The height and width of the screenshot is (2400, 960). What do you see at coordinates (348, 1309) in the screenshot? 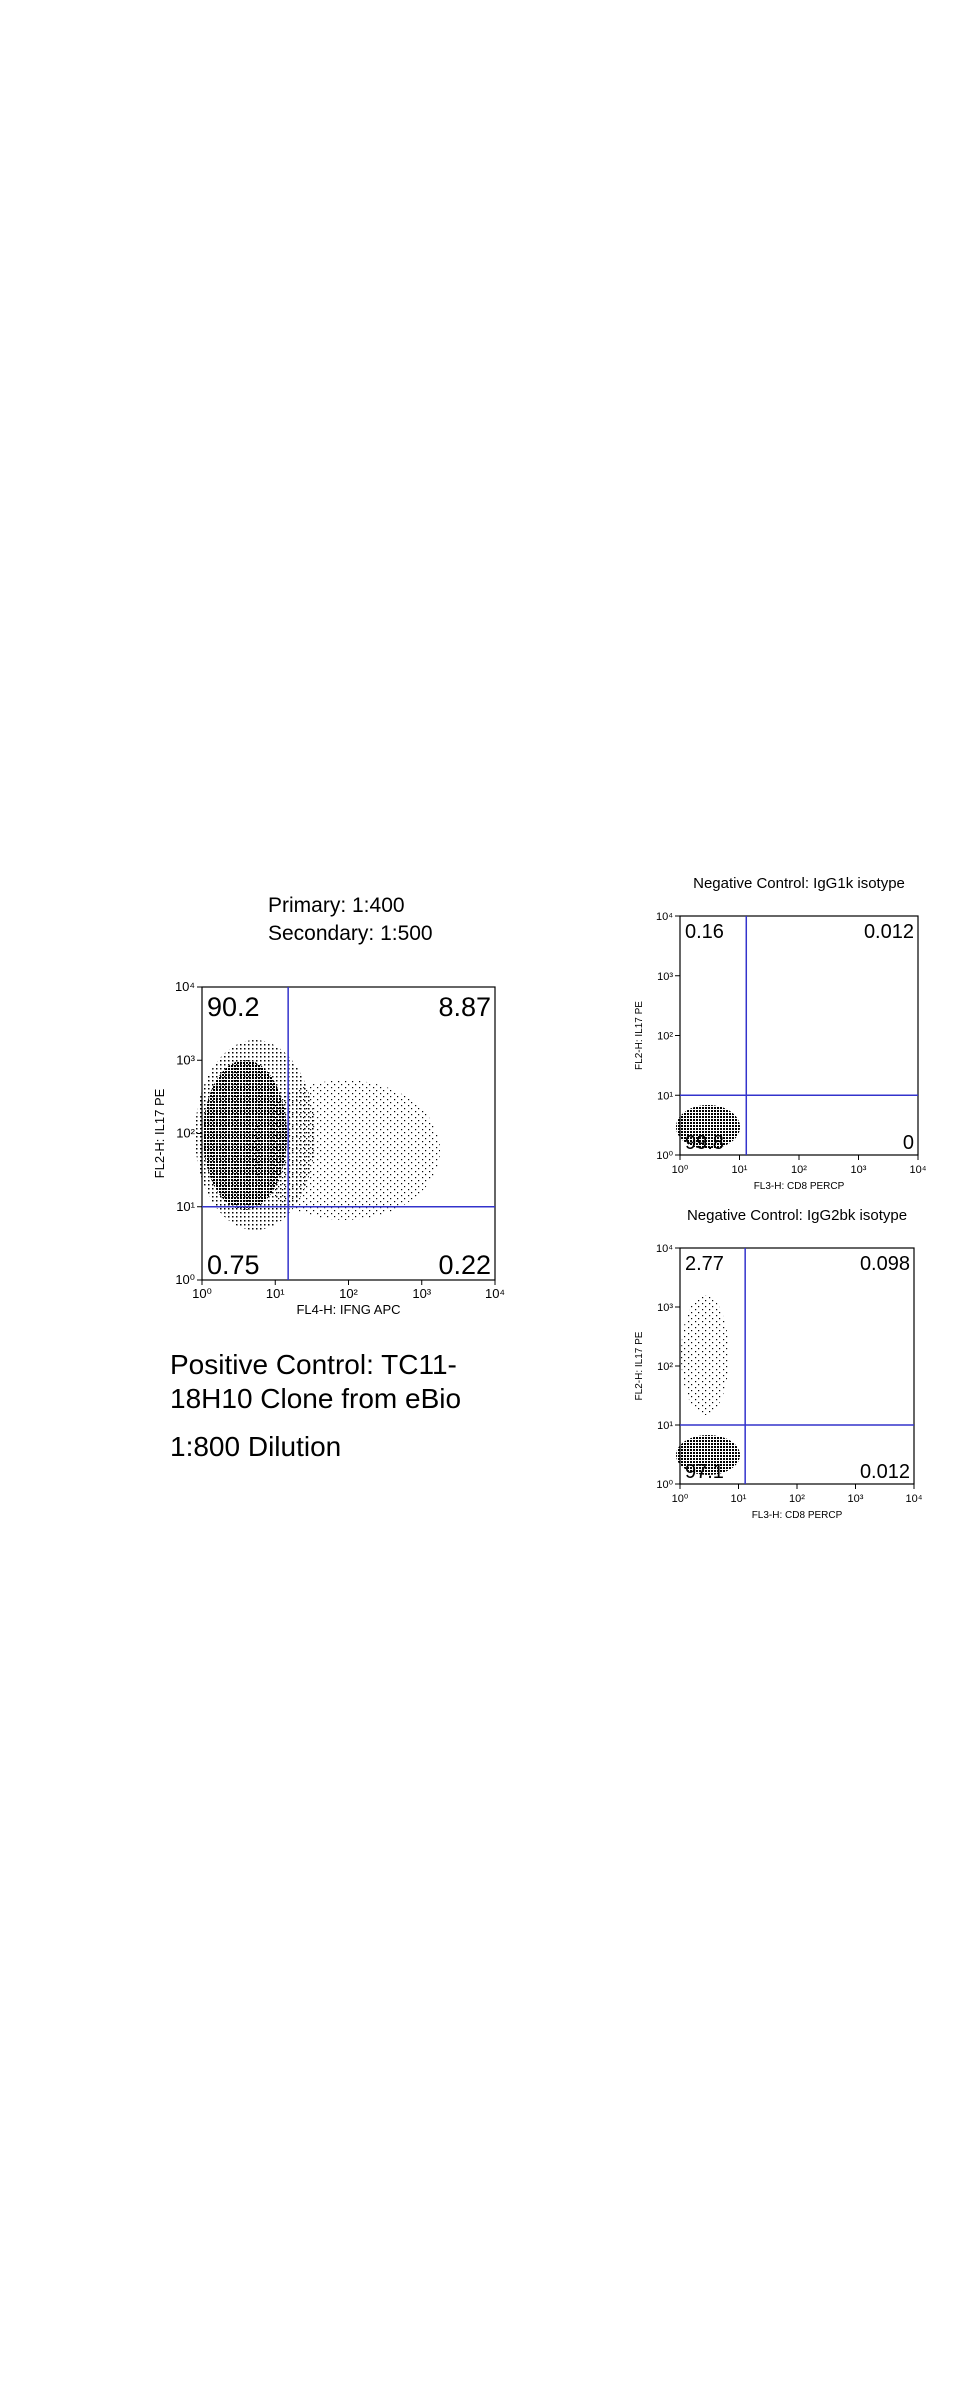
I see `x-axis-label: FL4-H: IFNG APC` at bounding box center [348, 1309].